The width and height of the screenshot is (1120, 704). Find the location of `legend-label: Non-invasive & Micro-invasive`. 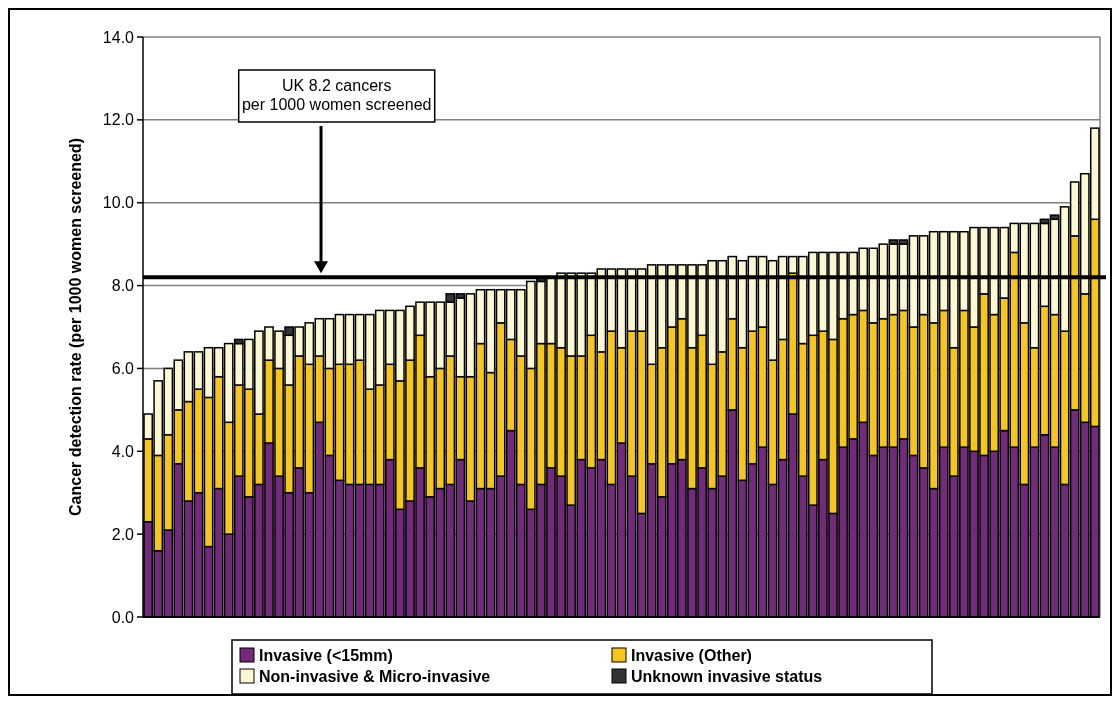

legend-label: Non-invasive & Micro-invasive is located at coordinates (375, 676).